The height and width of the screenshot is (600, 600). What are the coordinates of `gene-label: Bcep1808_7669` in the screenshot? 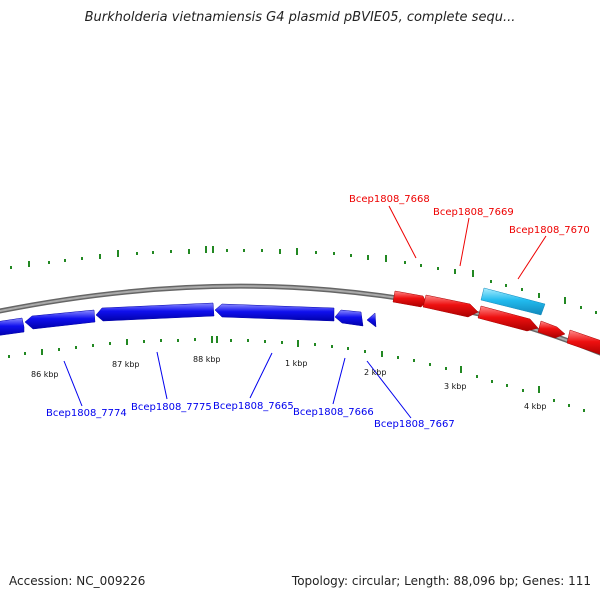 It's located at (473, 212).